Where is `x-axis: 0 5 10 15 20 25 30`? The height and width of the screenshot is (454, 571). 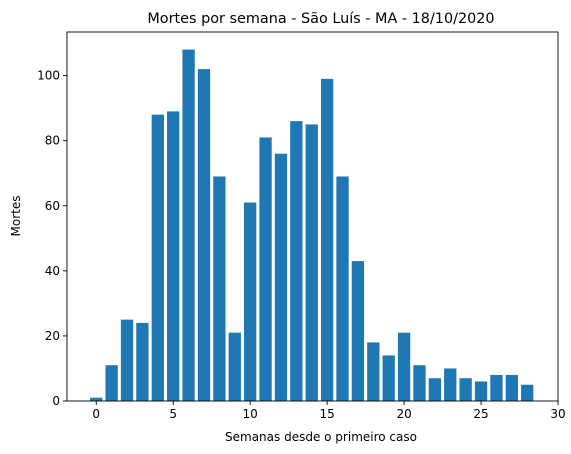
x-axis: 0 5 10 15 20 25 30 is located at coordinates (329, 411).